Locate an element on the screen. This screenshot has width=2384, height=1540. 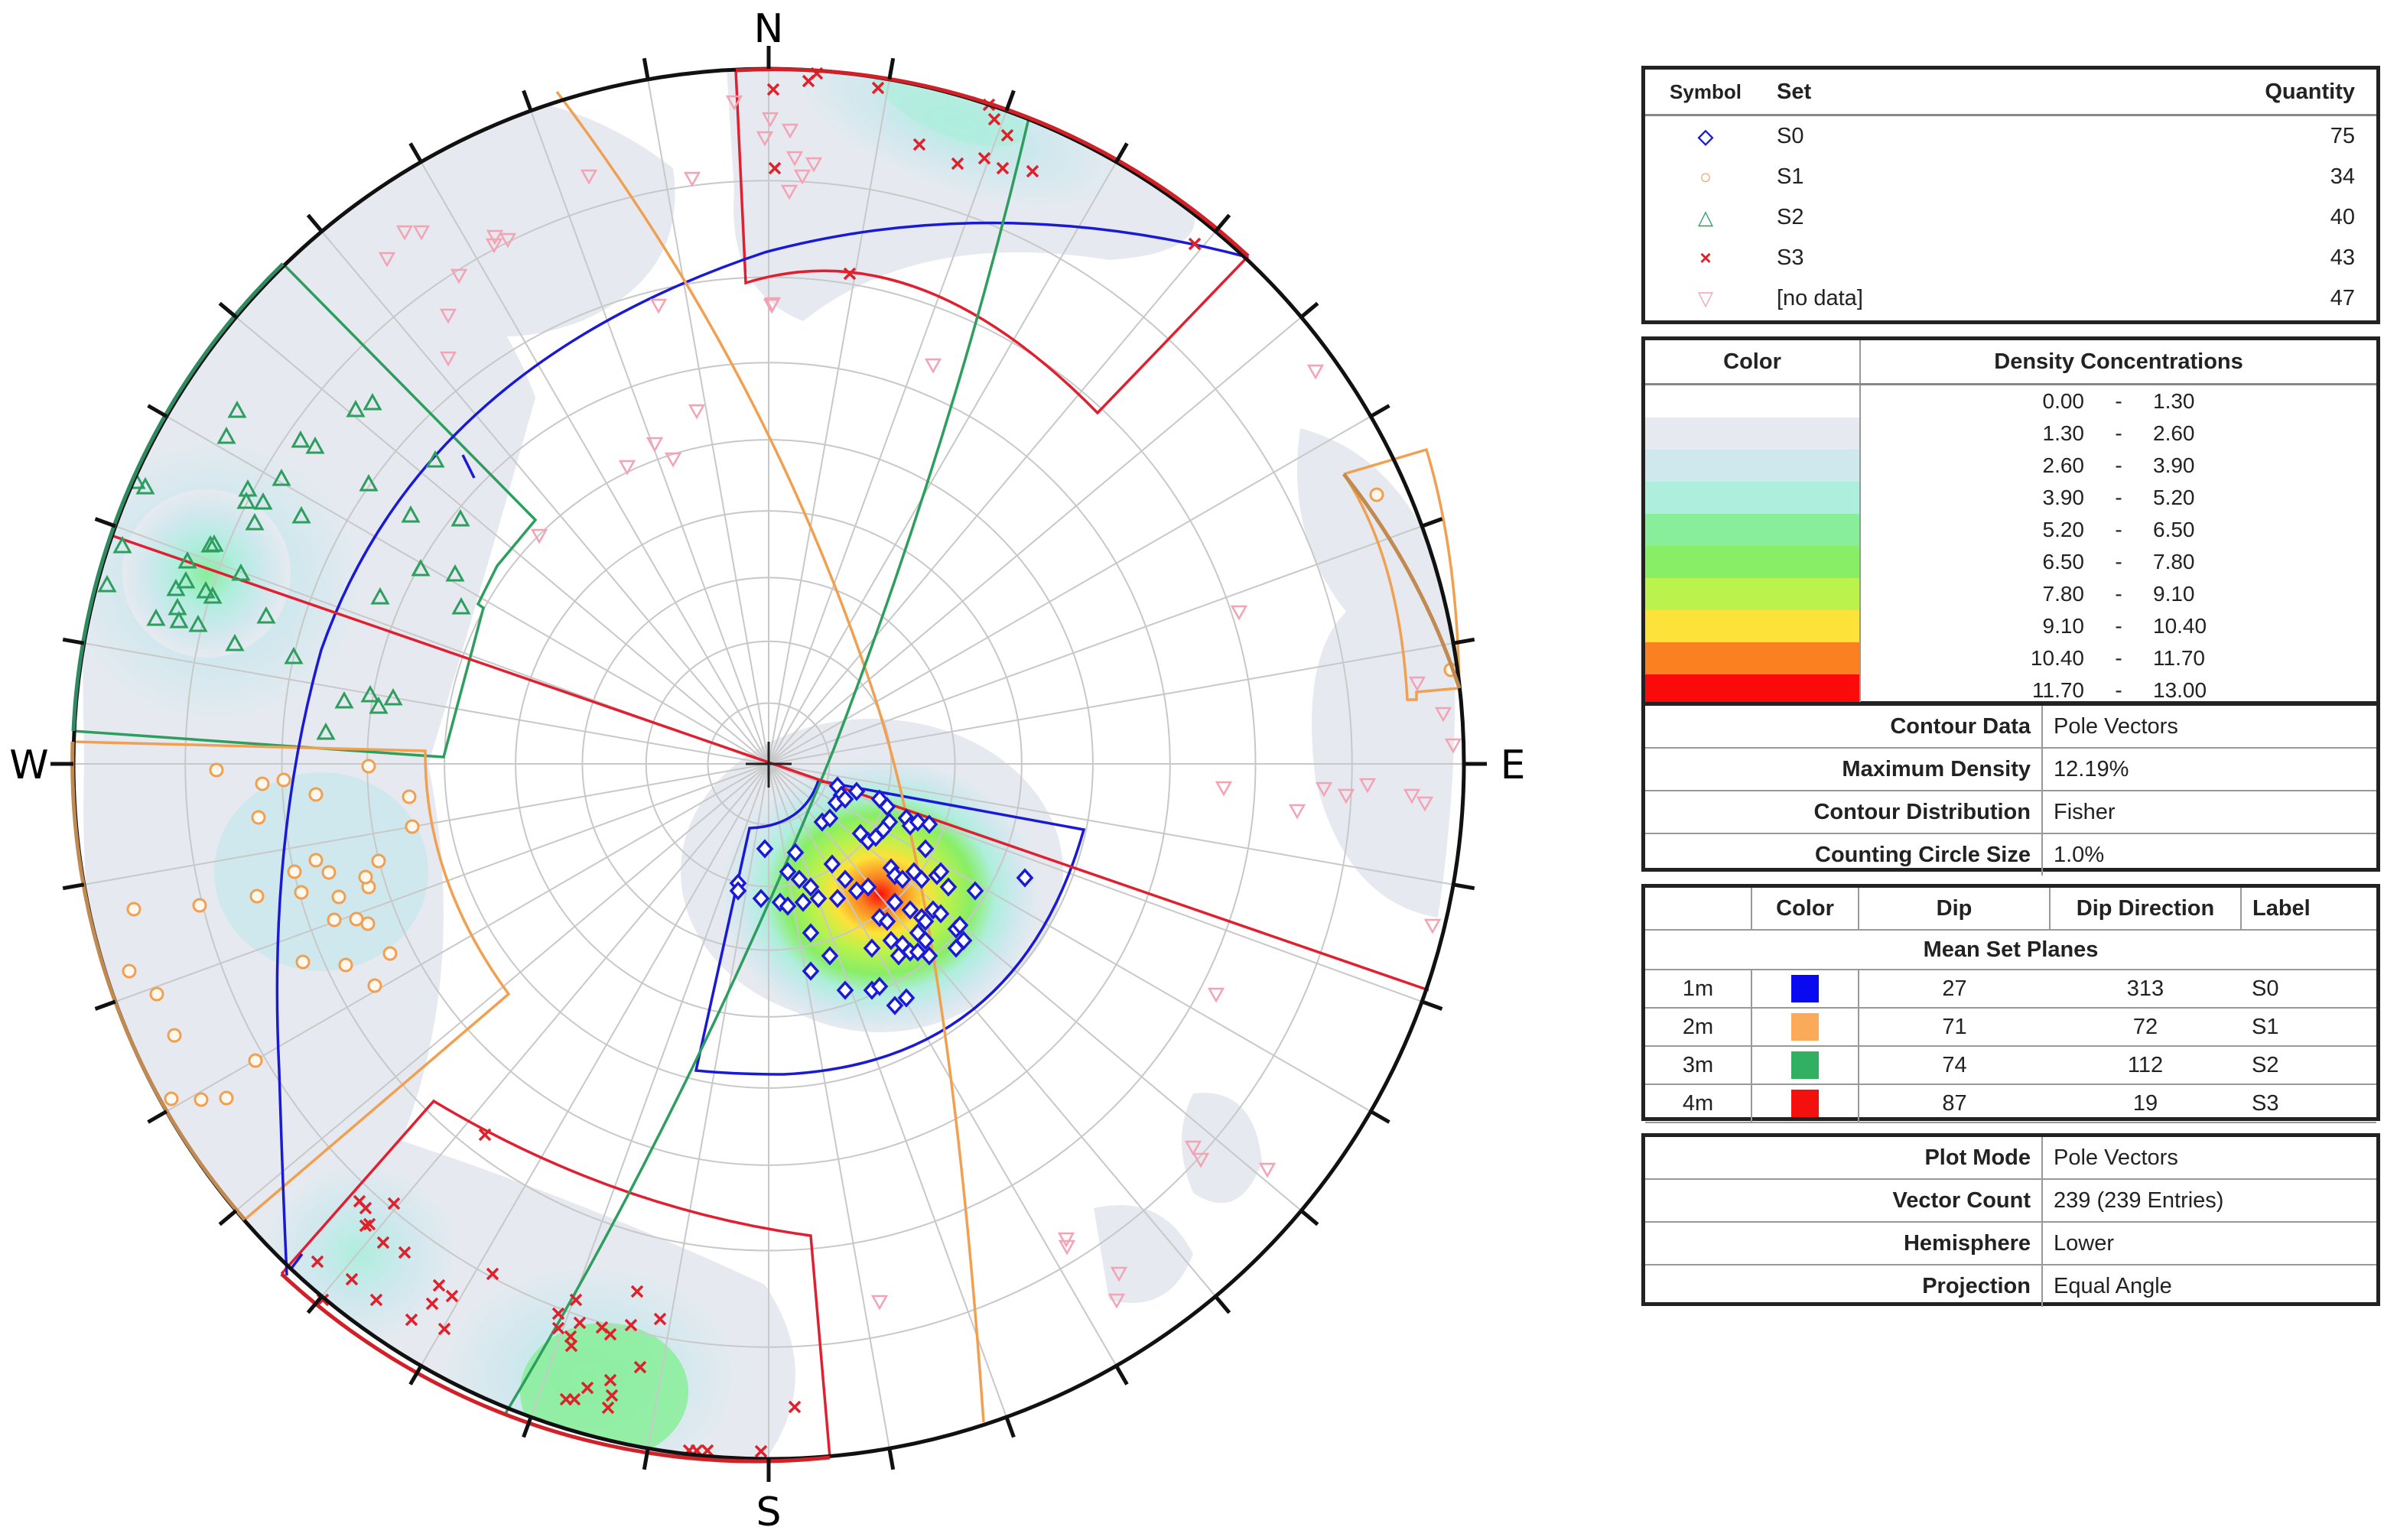
plane-color is located at coordinates (1805, 1065).